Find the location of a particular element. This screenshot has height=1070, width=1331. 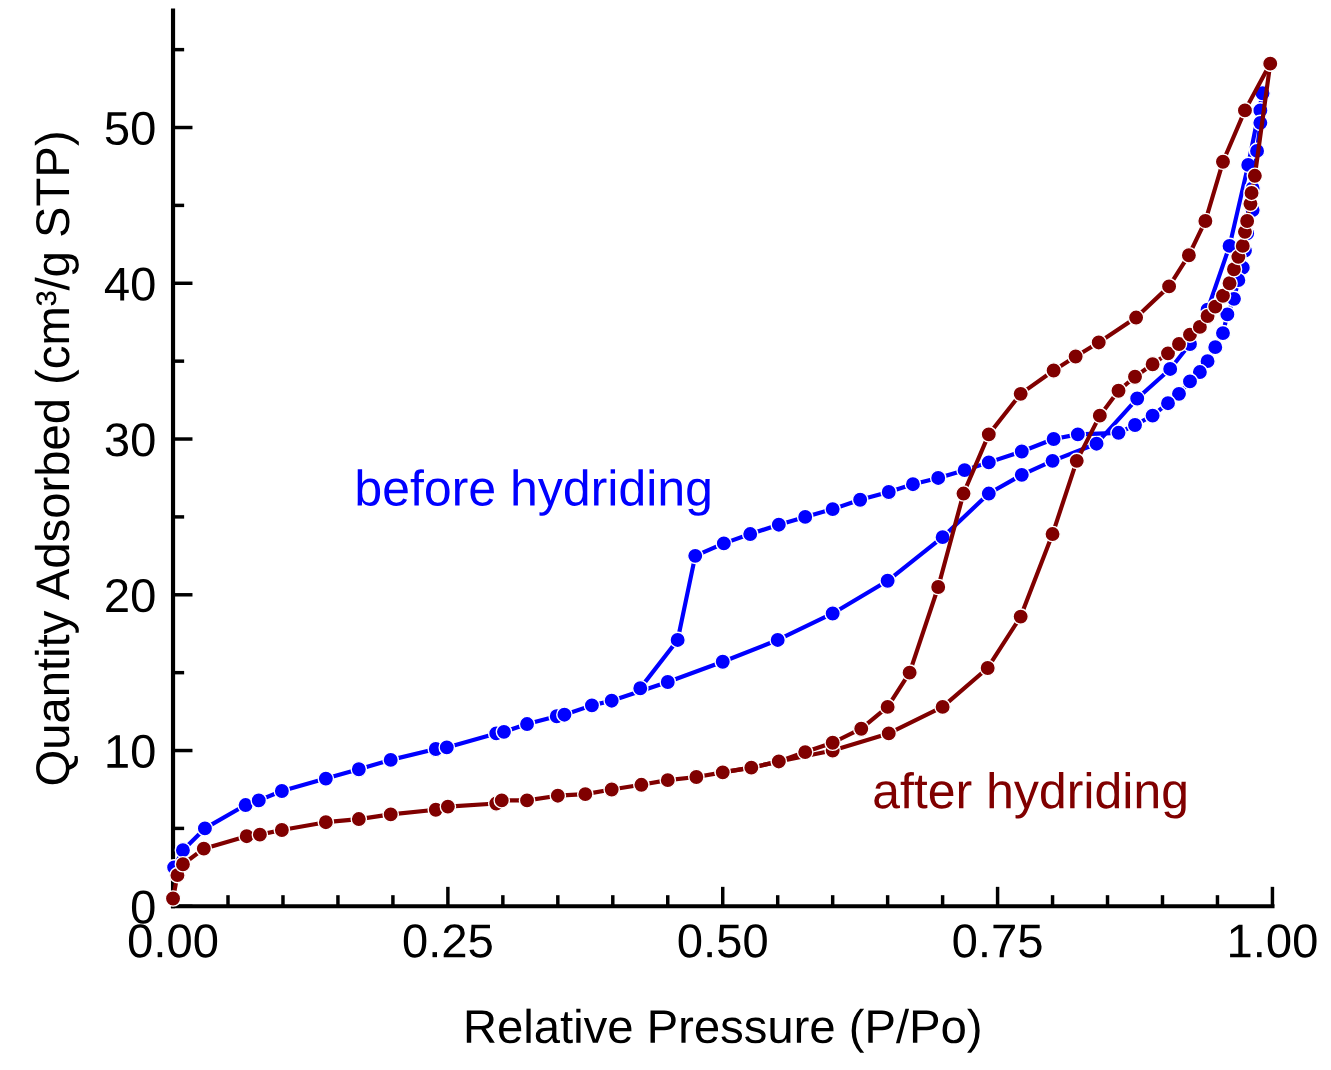

x-axis-title: Relative Pressure (P/Po) is located at coordinates (723, 1030).